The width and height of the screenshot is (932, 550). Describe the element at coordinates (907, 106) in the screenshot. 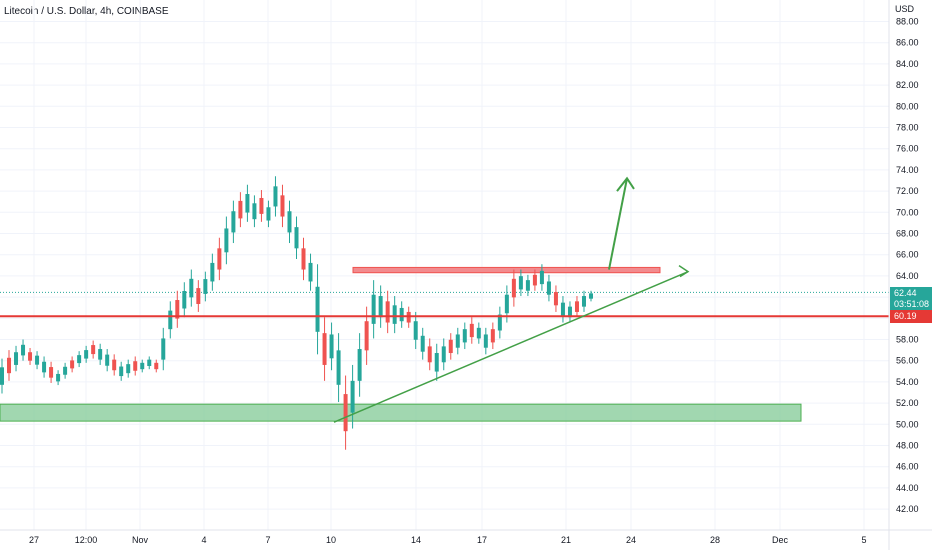

I see `y-tick-label: 80.00` at that location.